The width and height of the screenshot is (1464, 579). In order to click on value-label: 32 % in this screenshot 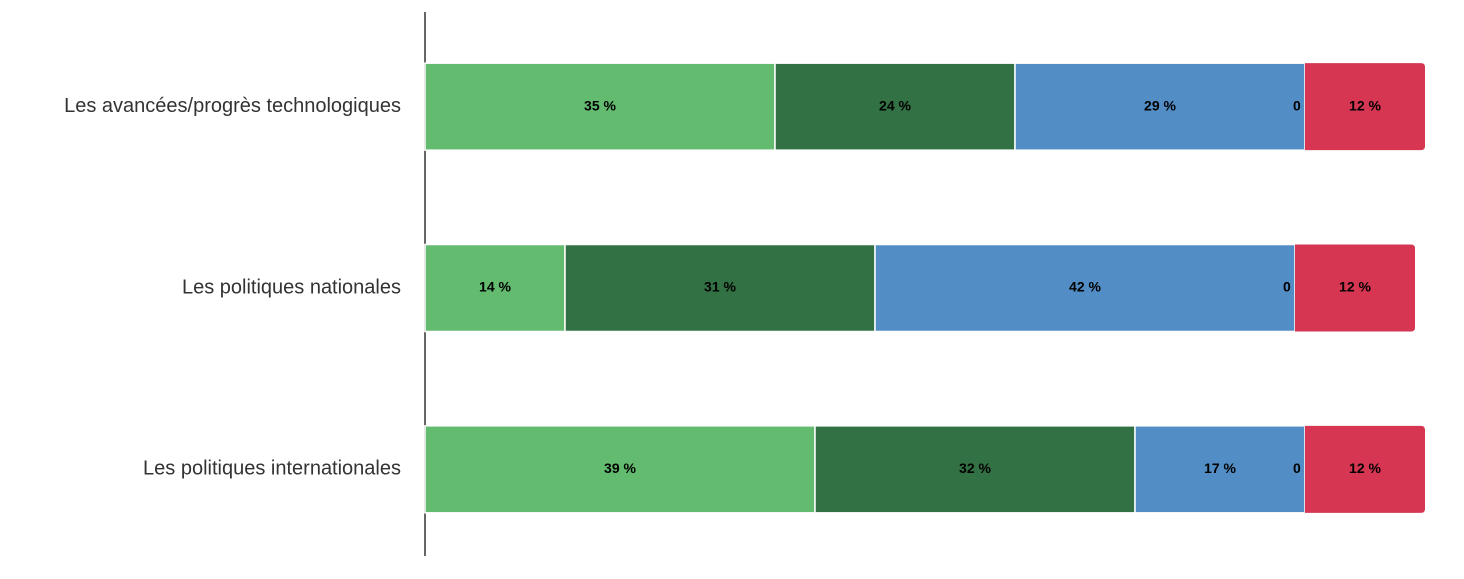, I will do `click(975, 468)`.